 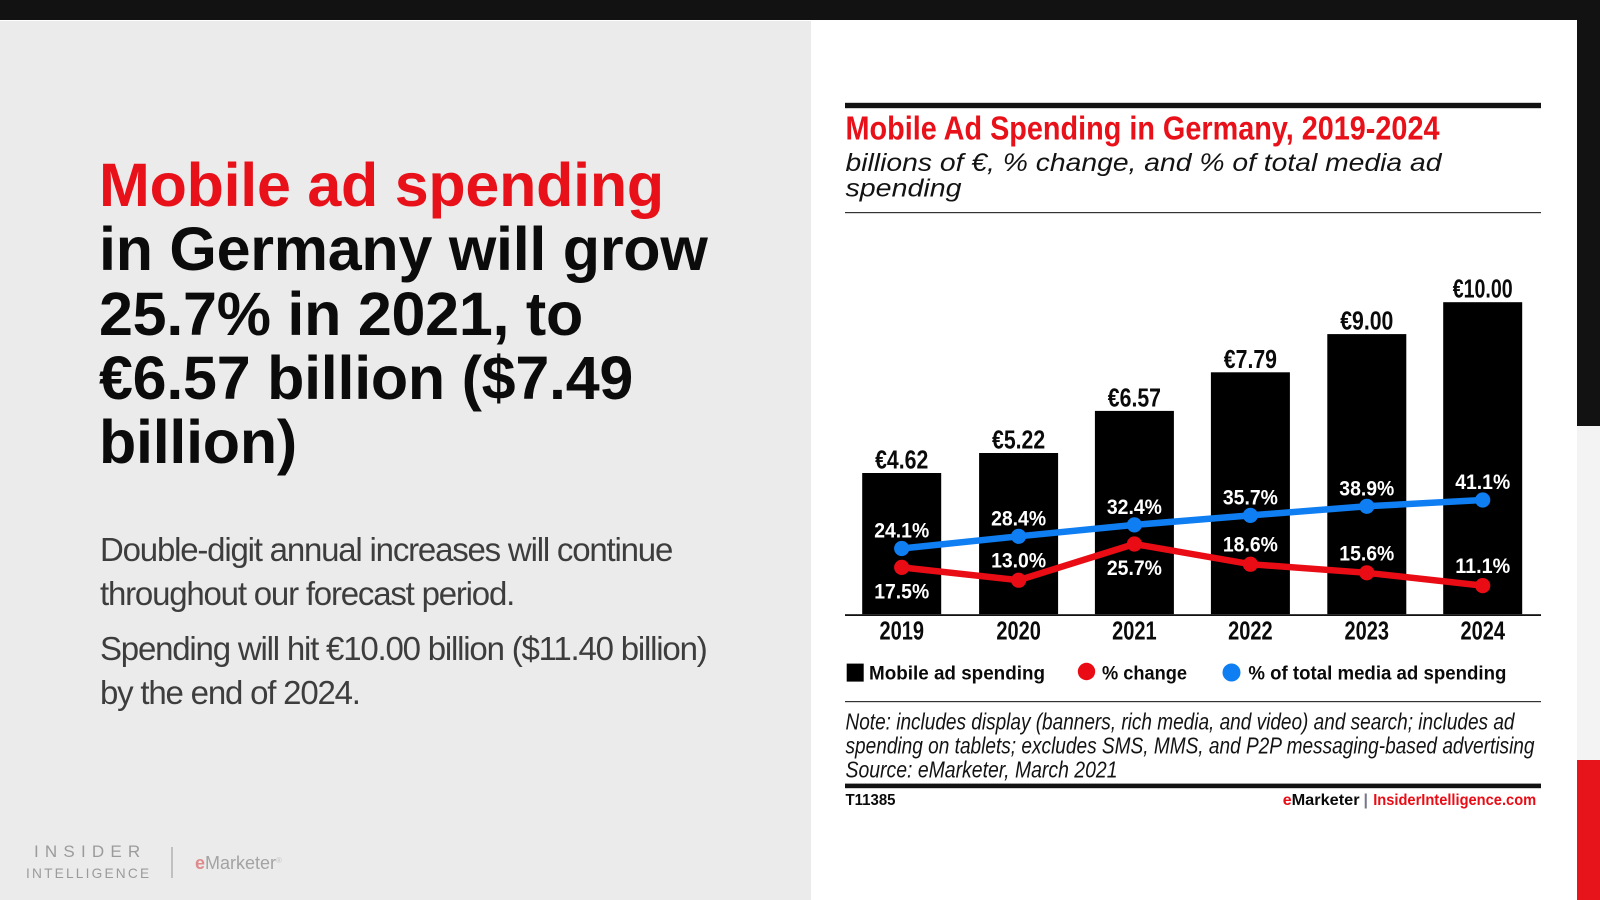 What do you see at coordinates (901, 531) in the screenshot?
I see `svg-text: 24.1%` at bounding box center [901, 531].